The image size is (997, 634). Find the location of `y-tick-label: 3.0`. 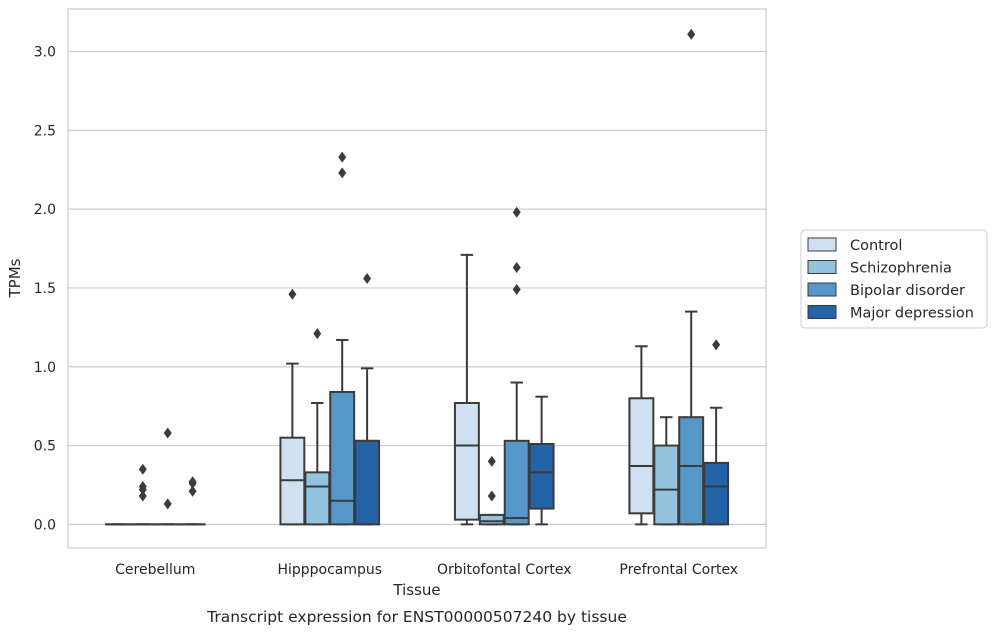

y-tick-label: 3.0 is located at coordinates (45, 53).